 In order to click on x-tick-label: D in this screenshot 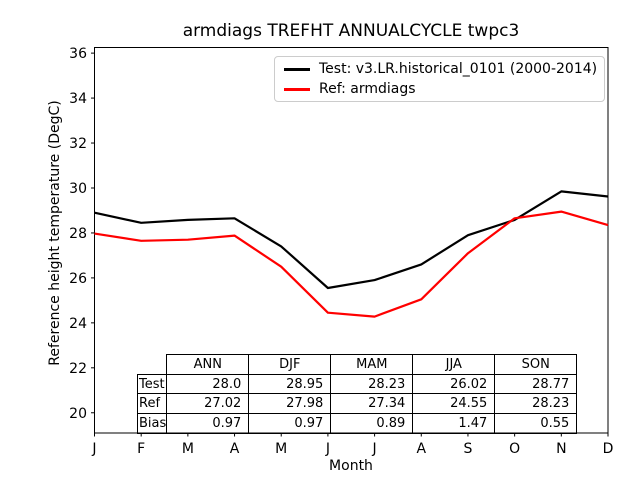, I will do `click(608, 449)`.